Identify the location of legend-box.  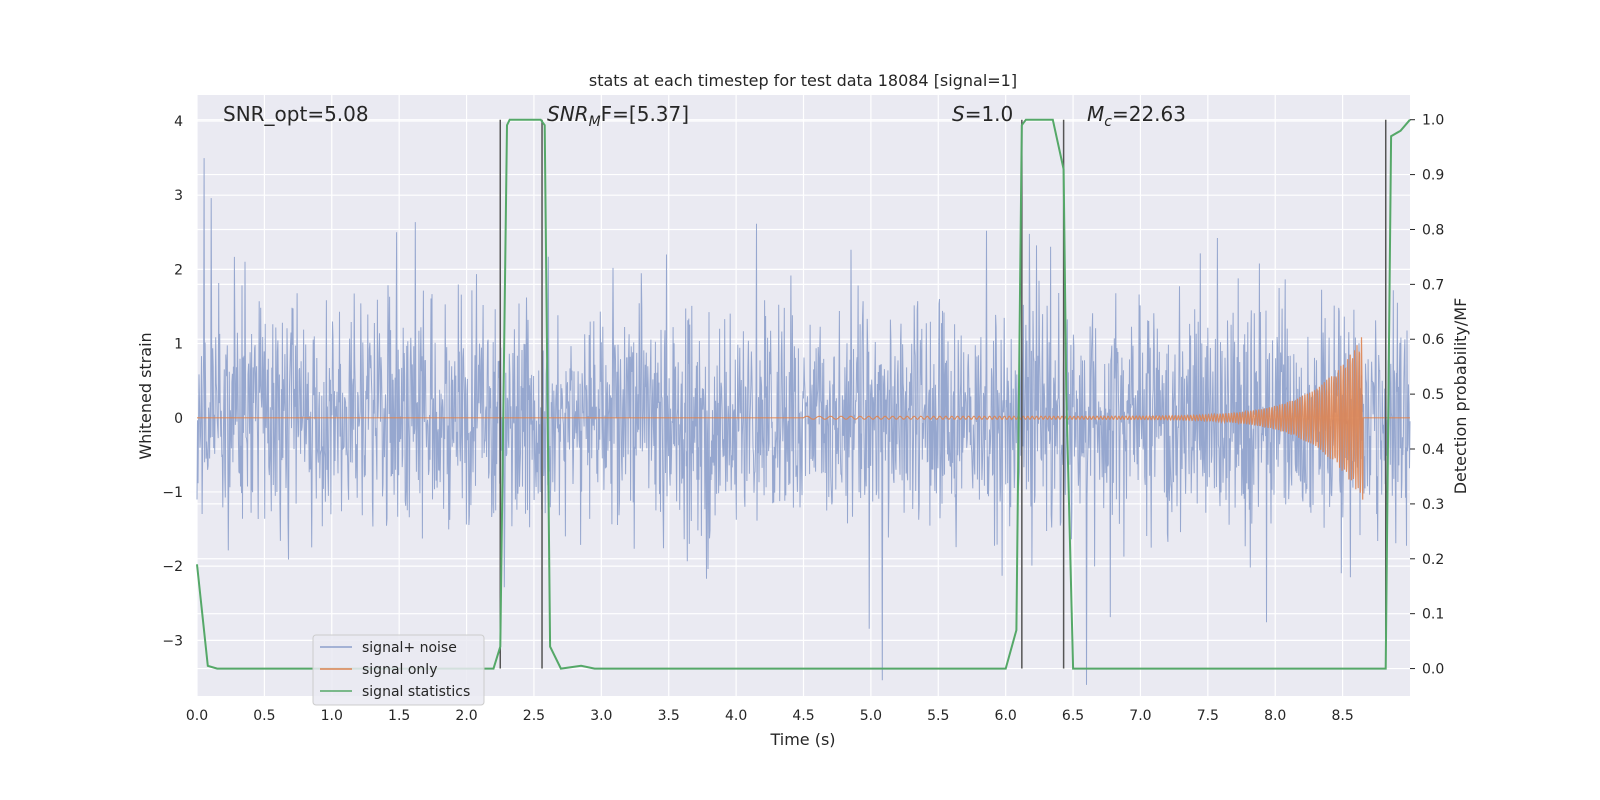
(398, 670).